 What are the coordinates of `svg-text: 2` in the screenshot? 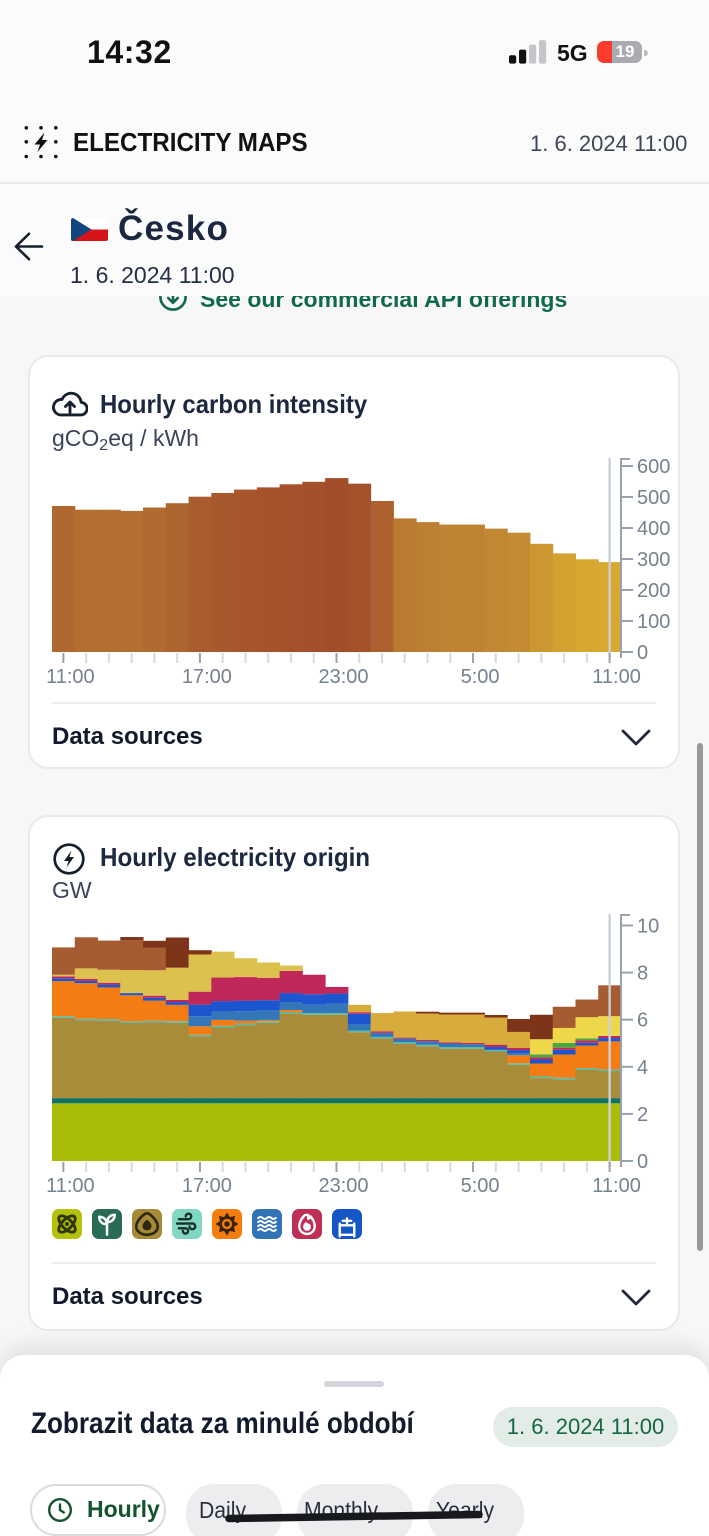 It's located at (642, 1115).